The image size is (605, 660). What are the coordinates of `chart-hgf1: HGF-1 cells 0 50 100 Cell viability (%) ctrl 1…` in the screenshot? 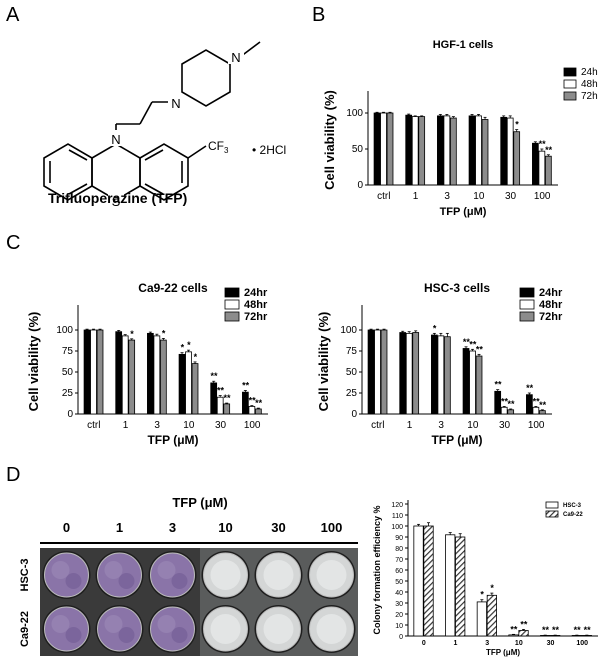 It's located at (460, 128).